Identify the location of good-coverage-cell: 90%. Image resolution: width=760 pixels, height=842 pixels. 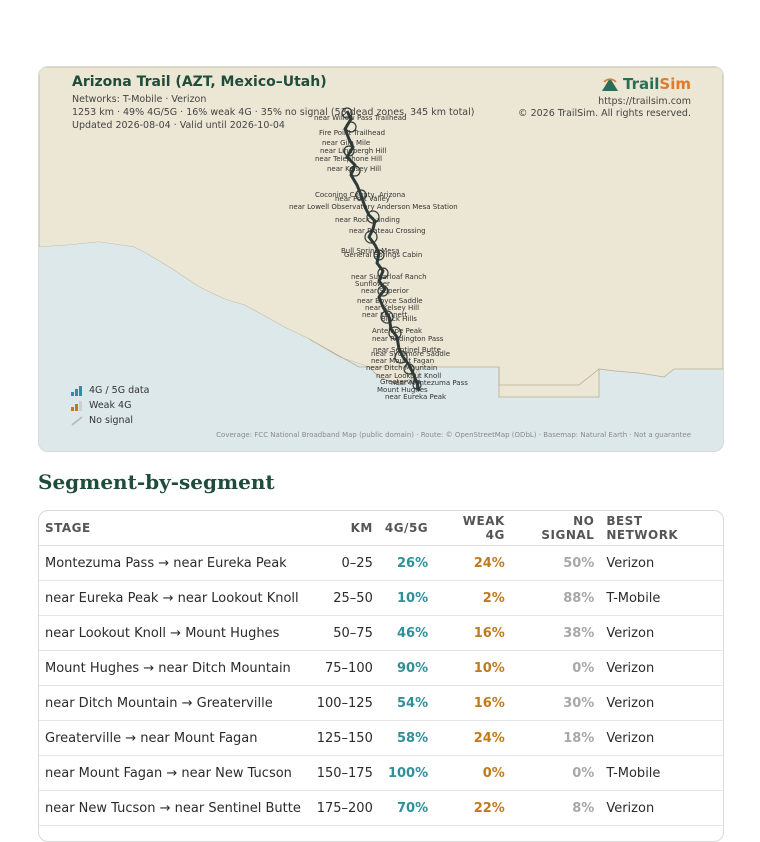
(406, 668).